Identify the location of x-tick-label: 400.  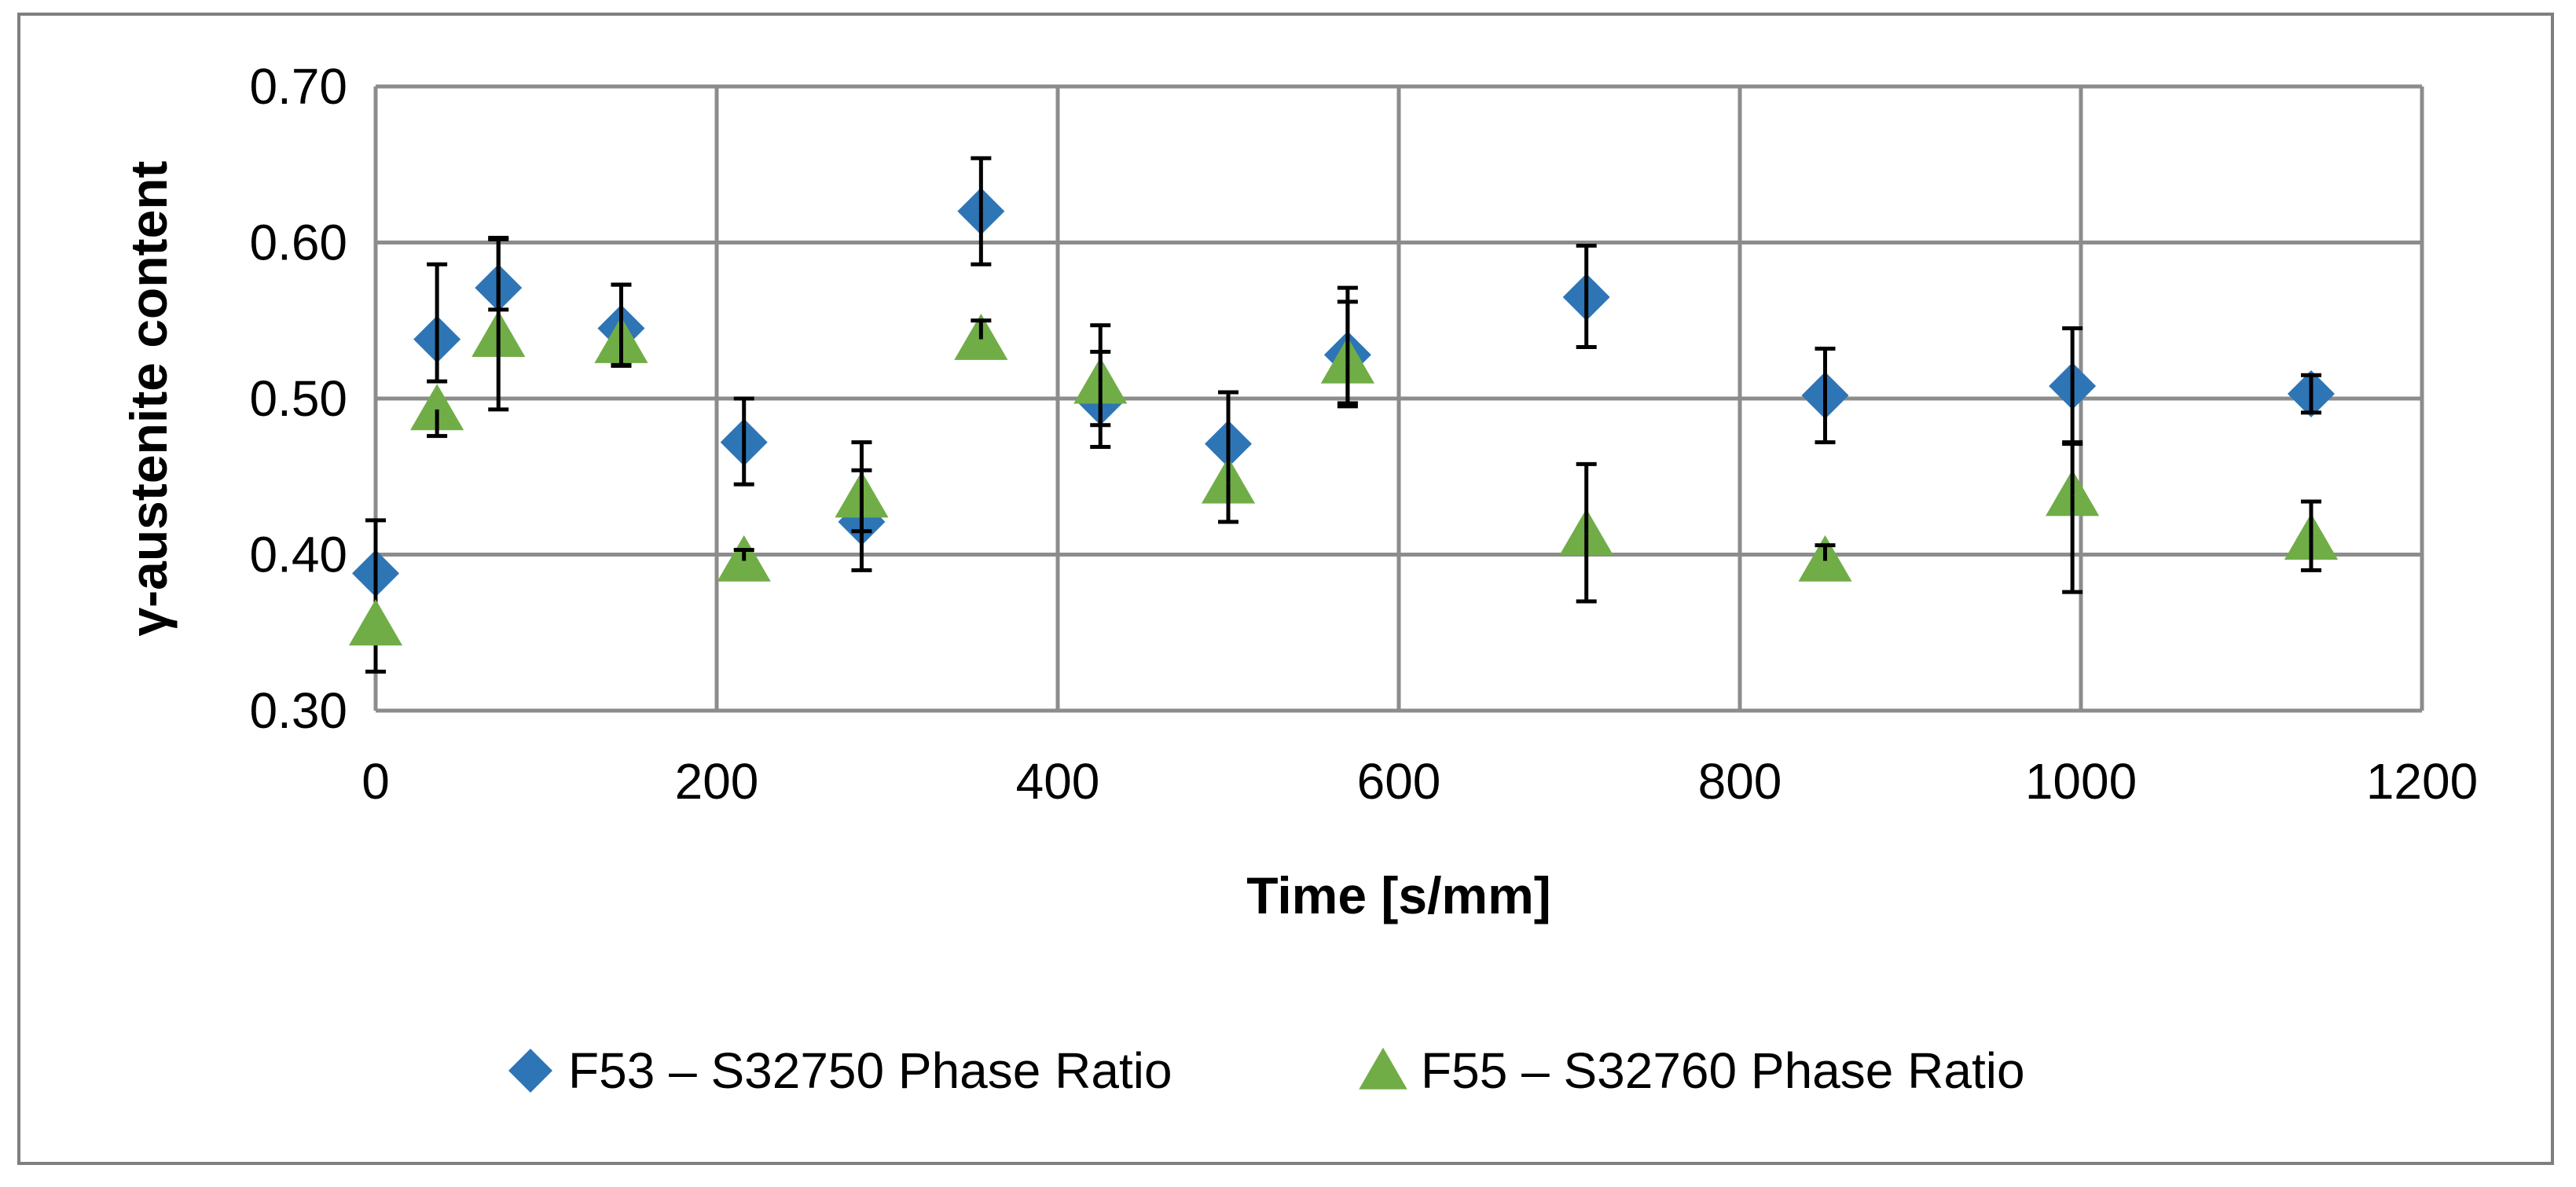
(1058, 781).